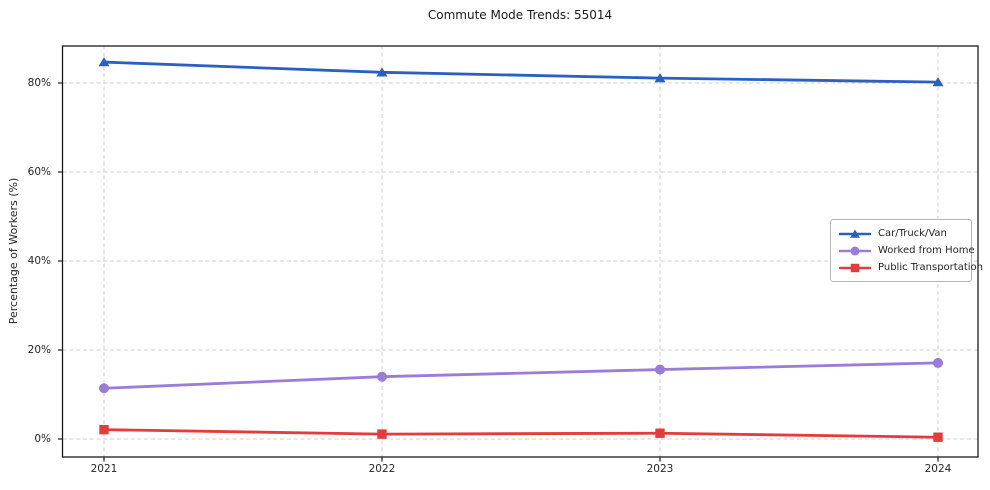  Describe the element at coordinates (104, 469) in the screenshot. I see `x-tick-label: 2021` at that location.